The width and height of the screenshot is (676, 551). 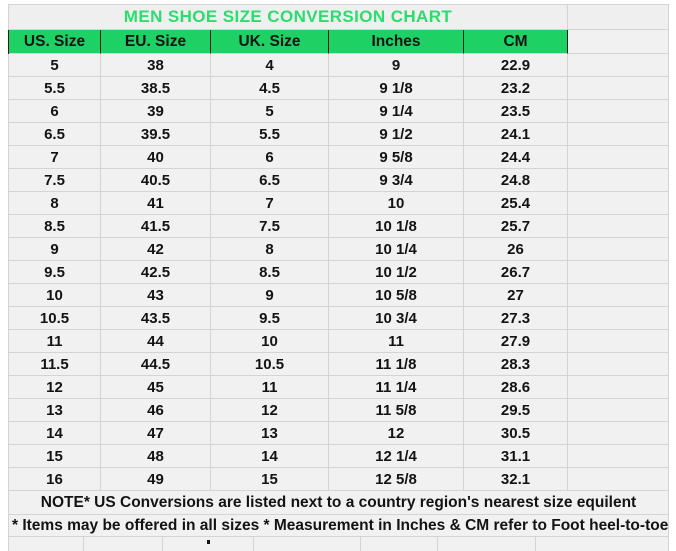 I want to click on table-cell: 11 5/8, so click(x=396, y=410).